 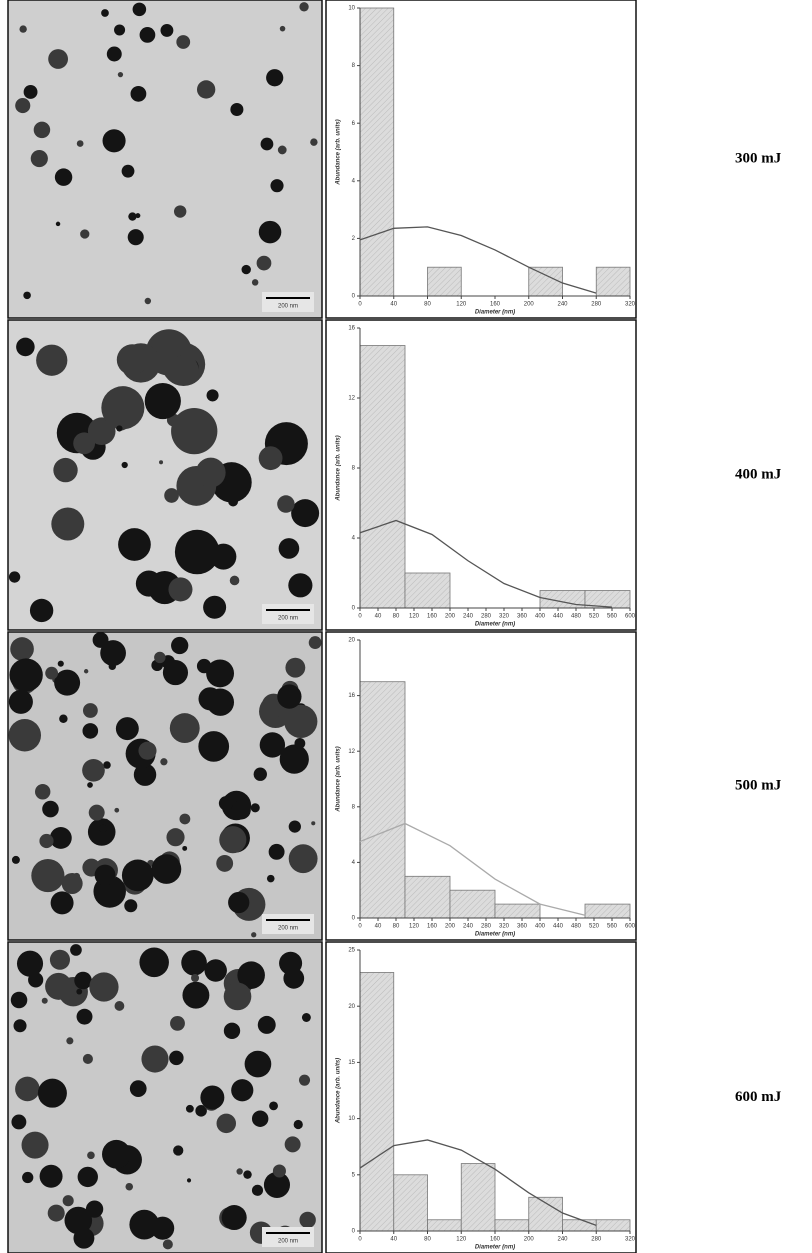 What do you see at coordinates (504, 617) in the screenshot?
I see `x-tick-label: 320` at bounding box center [504, 617].